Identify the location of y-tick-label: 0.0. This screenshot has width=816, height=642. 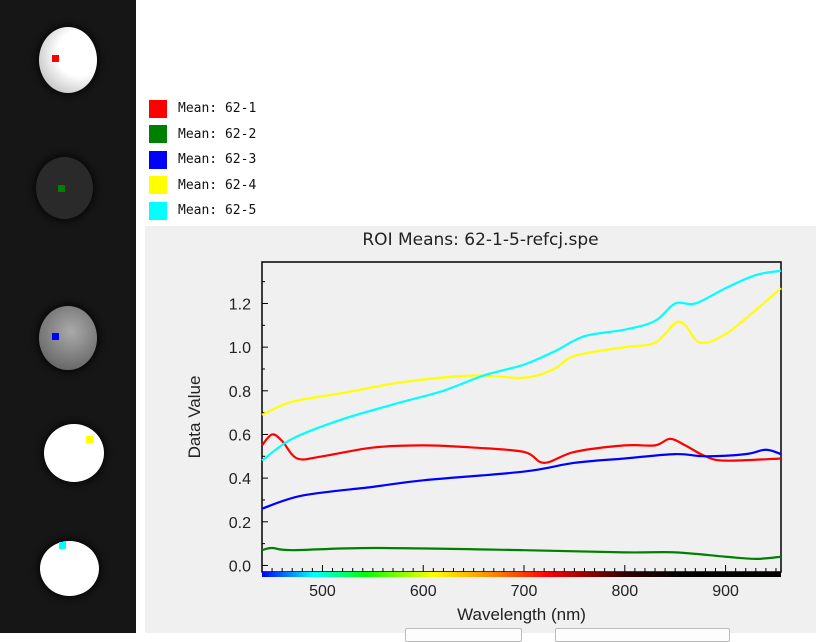
(240, 566).